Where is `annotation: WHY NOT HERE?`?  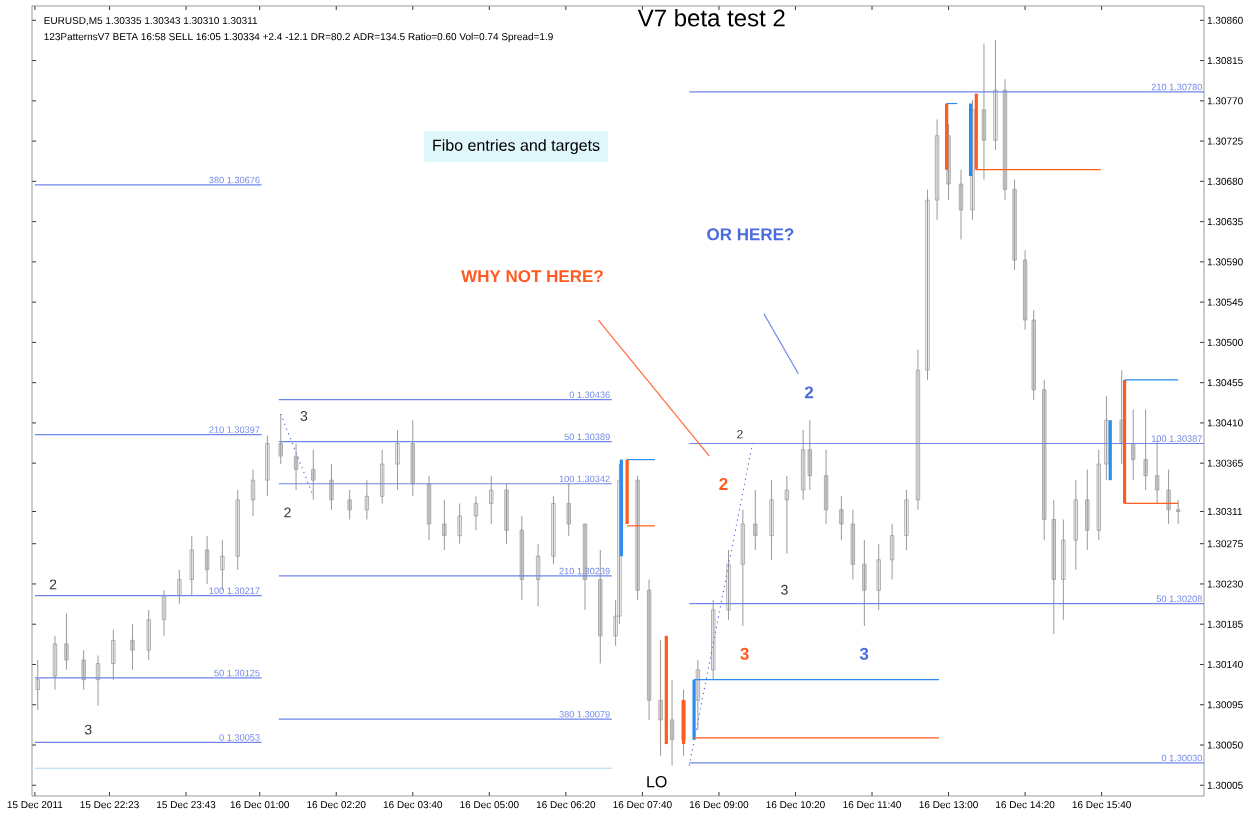 annotation: WHY NOT HERE? is located at coordinates (532, 276).